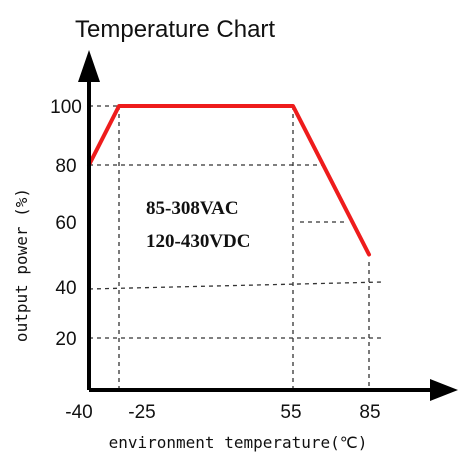 Image resolution: width=461 pixels, height=458 pixels. I want to click on y-axis-arrow, so click(89, 66).